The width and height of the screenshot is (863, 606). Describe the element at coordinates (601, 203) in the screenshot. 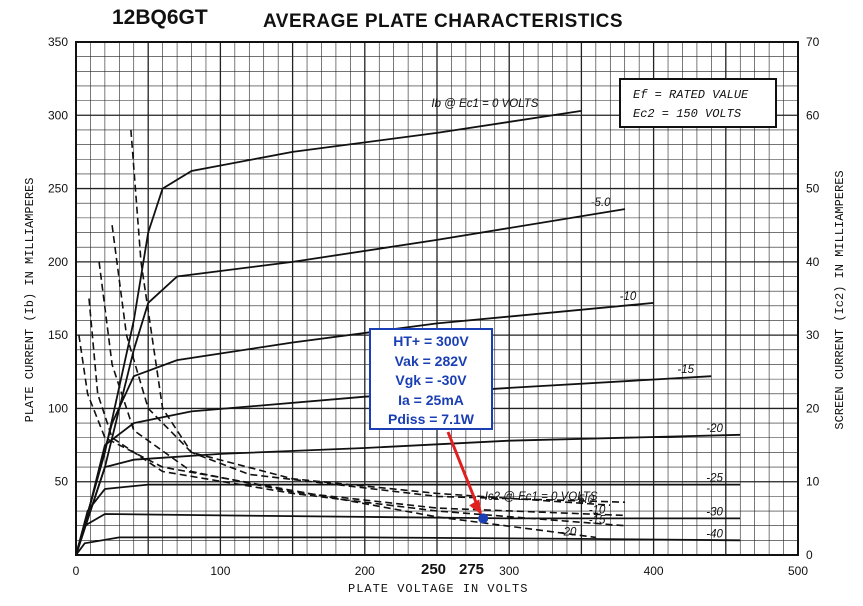

I see `plate-curve-label: -5.0` at that location.